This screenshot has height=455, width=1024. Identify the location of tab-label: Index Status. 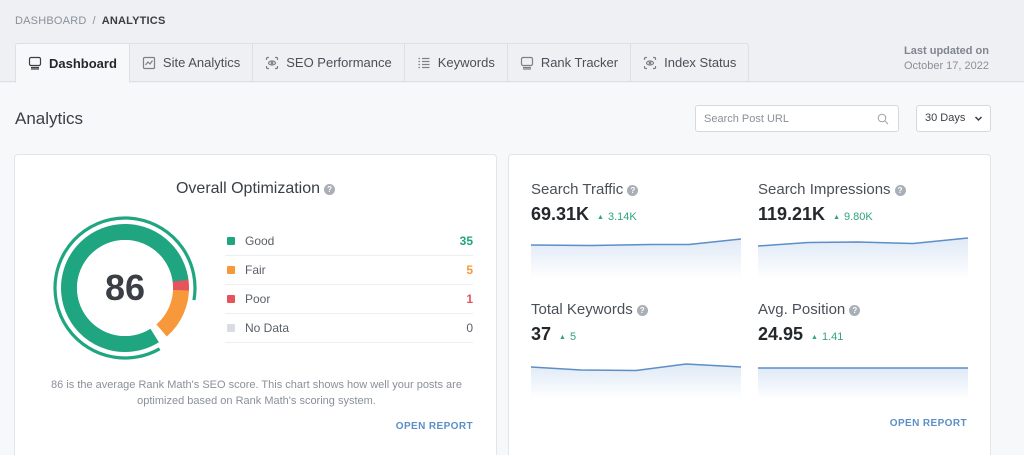
(700, 62).